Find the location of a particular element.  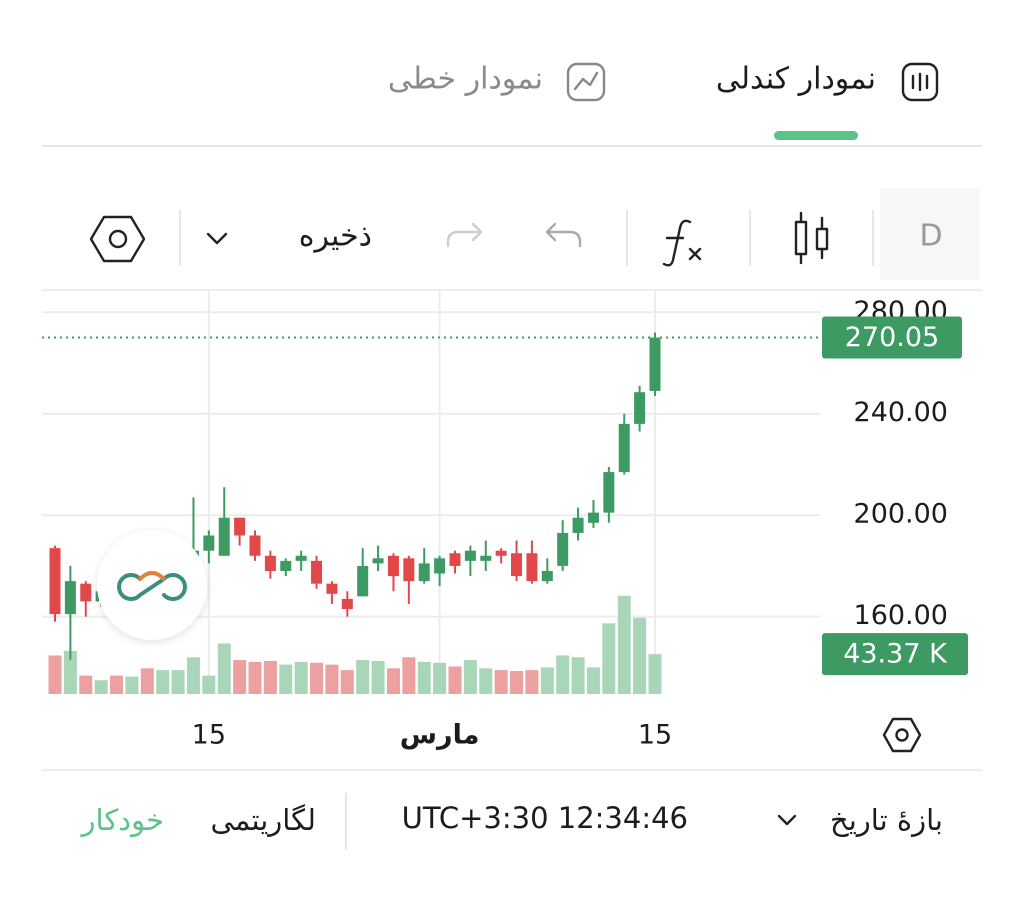

tab-line: نمودار خطی is located at coordinates (497, 82).